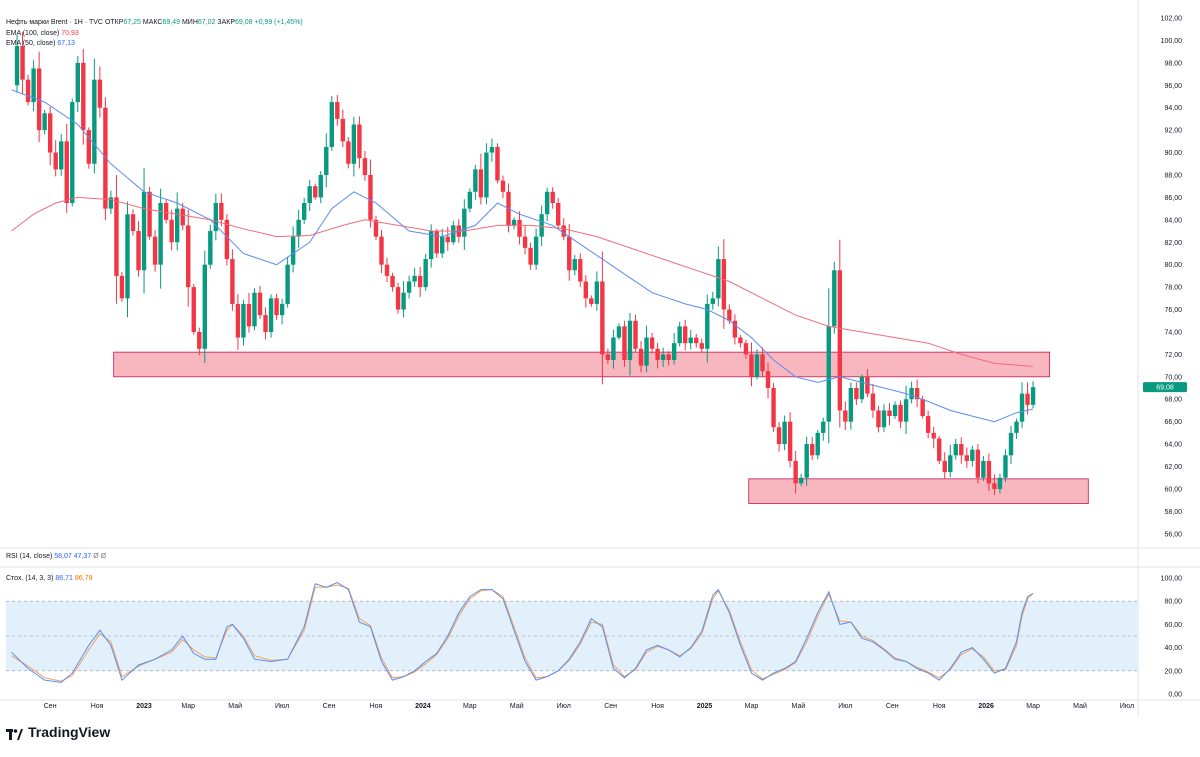 This screenshot has height=757, width=1200. What do you see at coordinates (49, 578) in the screenshot?
I see `stoch-legend: Стох. (14, 3, 3) 86,71 86,79` at bounding box center [49, 578].